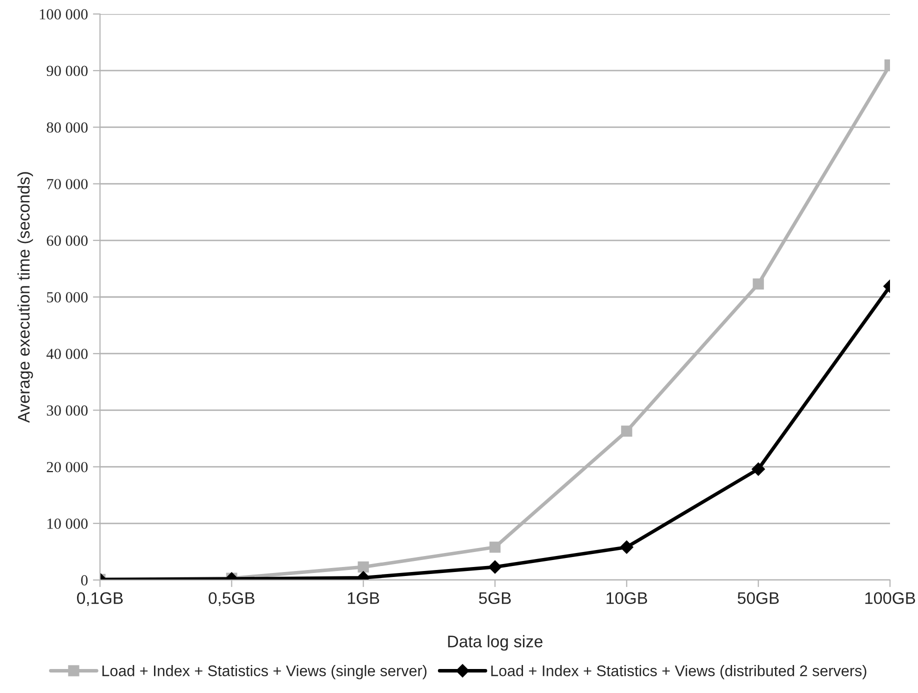 The height and width of the screenshot is (693, 918). I want to click on x-tick-label: 100GB, so click(890, 598).